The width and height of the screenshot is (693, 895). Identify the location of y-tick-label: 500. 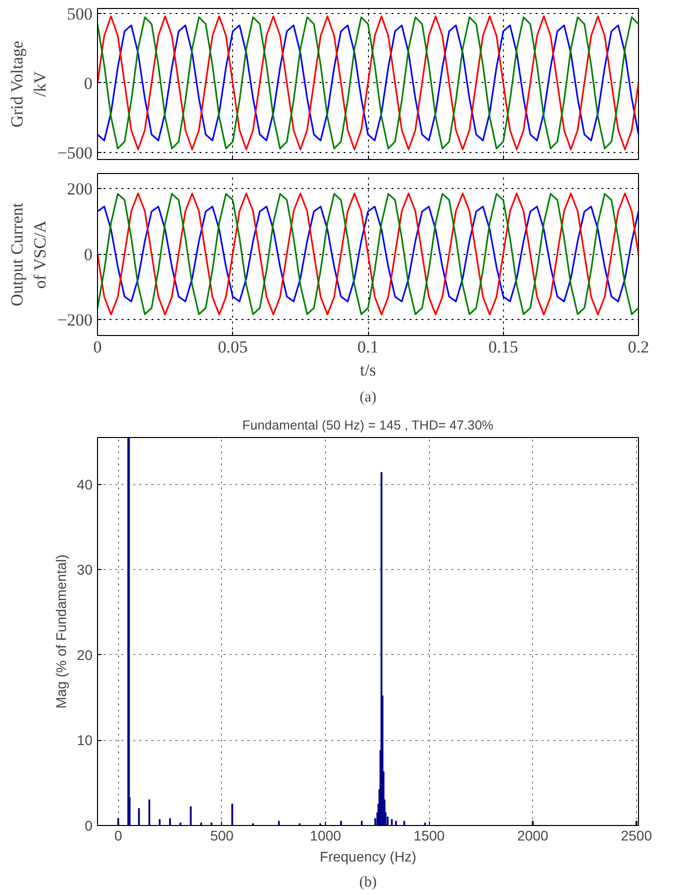
(79, 14).